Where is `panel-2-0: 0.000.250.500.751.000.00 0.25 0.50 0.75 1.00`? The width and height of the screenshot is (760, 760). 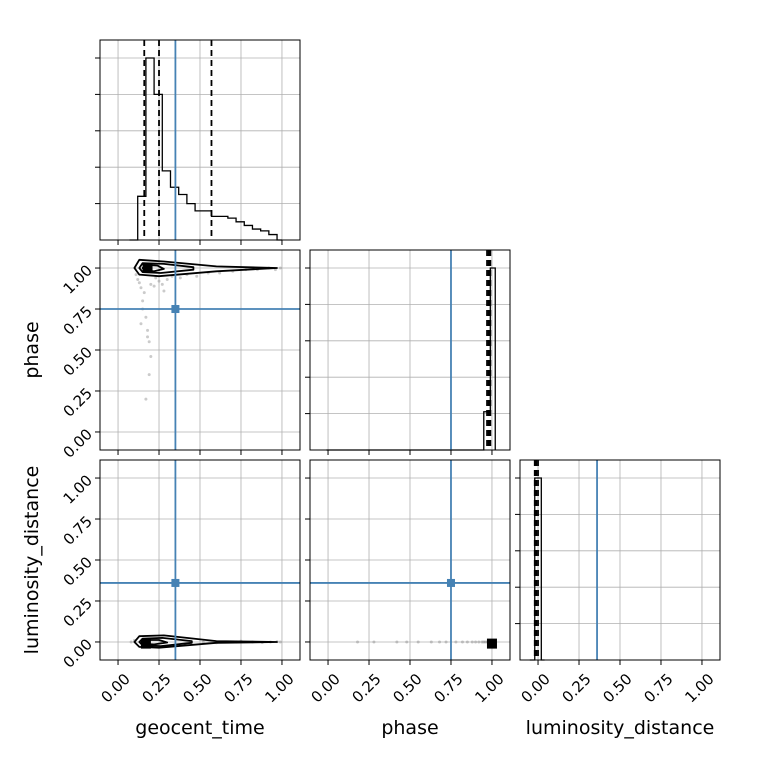 panel-2-0: 0.000.250.500.751.000.00 0.25 0.50 0.75 1.00 is located at coordinates (180, 582).